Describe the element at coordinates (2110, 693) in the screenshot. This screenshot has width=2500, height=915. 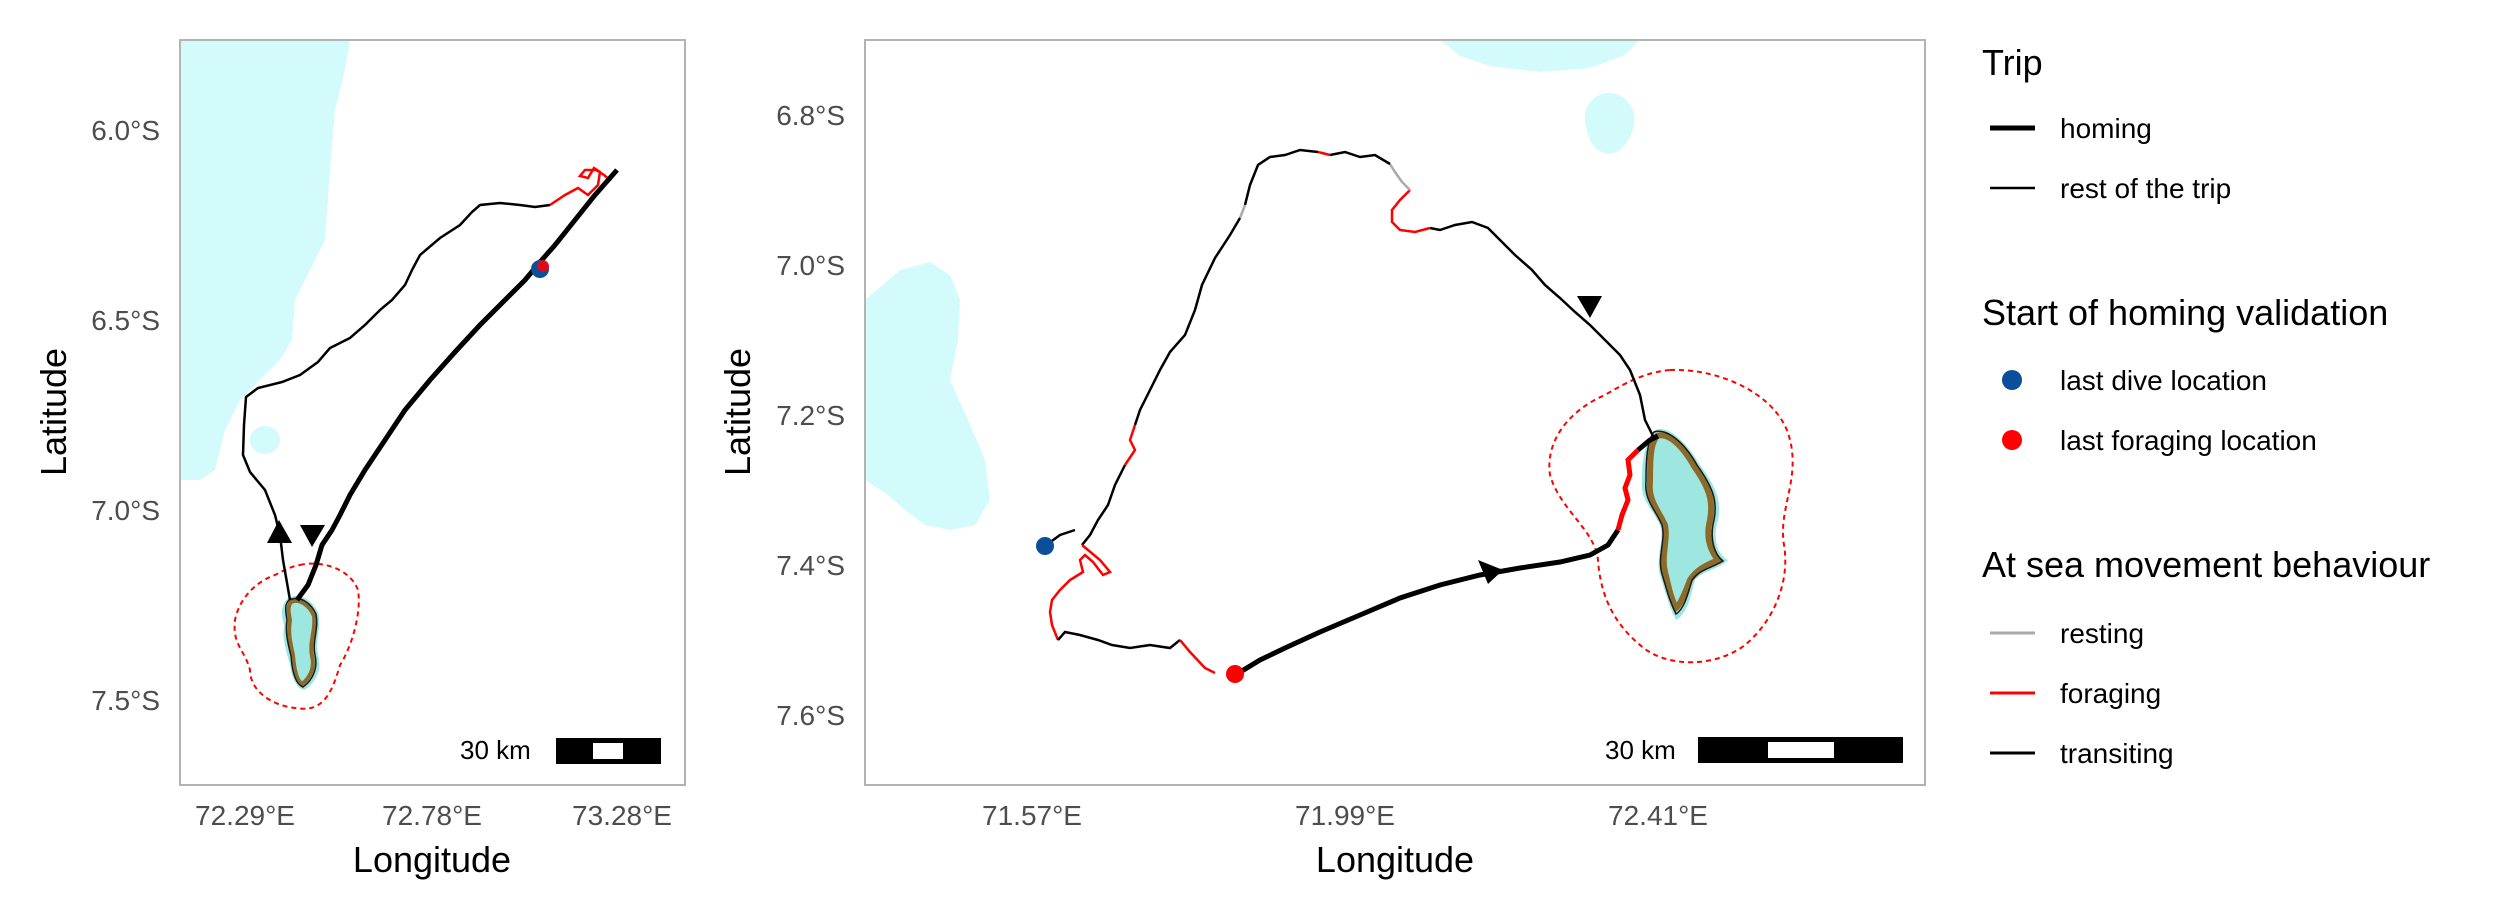
I see `legend-label-foraging: foraging` at that location.